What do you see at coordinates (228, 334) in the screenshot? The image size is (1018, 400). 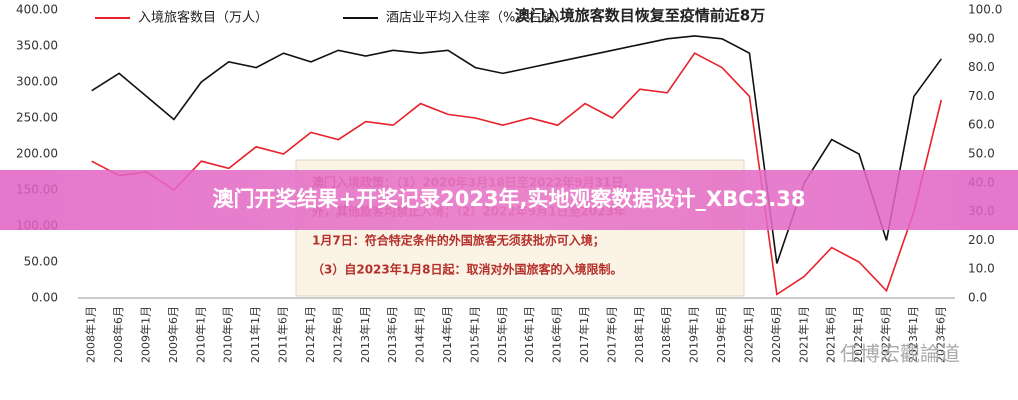 I see `x-tick-label: 2010年6月` at bounding box center [228, 334].